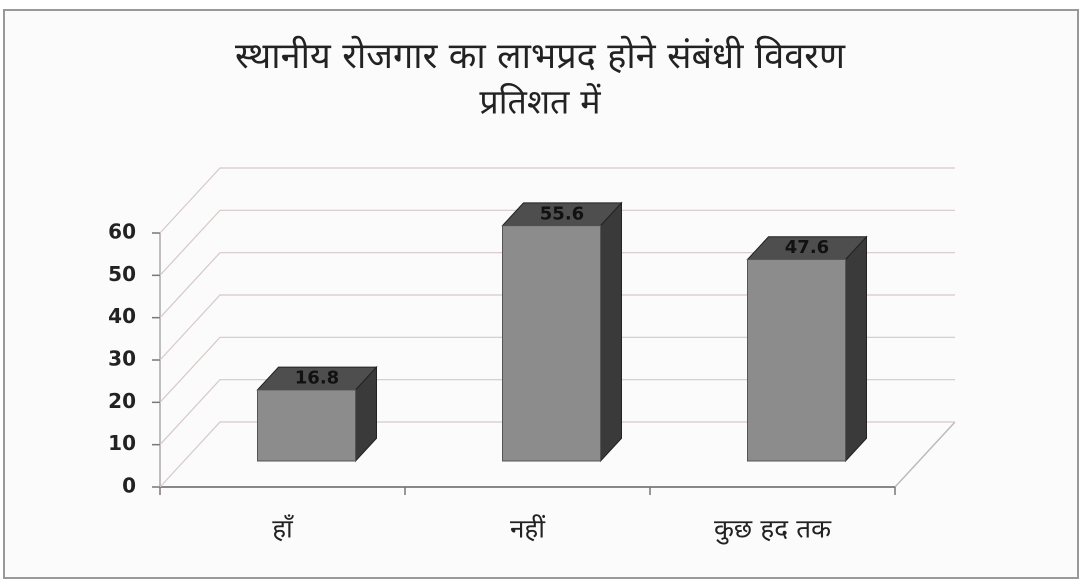 The height and width of the screenshot is (584, 1085). What do you see at coordinates (122, 274) in the screenshot?
I see `y-tick-label: 50` at bounding box center [122, 274].